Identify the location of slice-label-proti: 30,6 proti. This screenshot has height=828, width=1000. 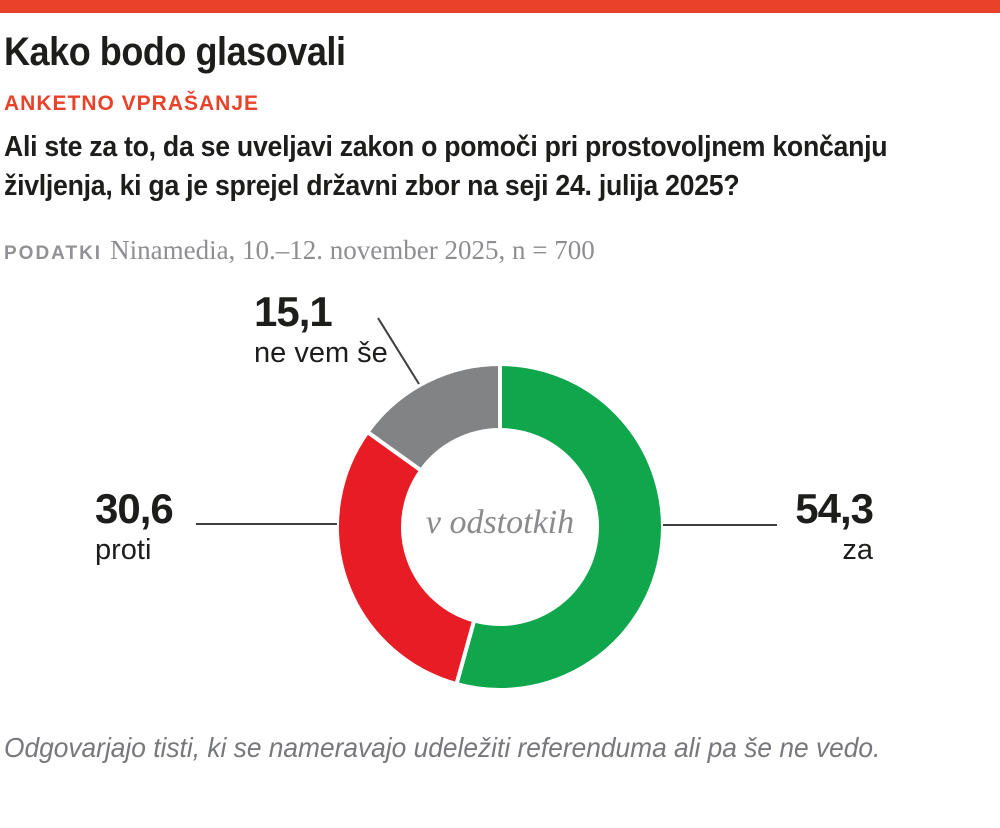
(134, 526).